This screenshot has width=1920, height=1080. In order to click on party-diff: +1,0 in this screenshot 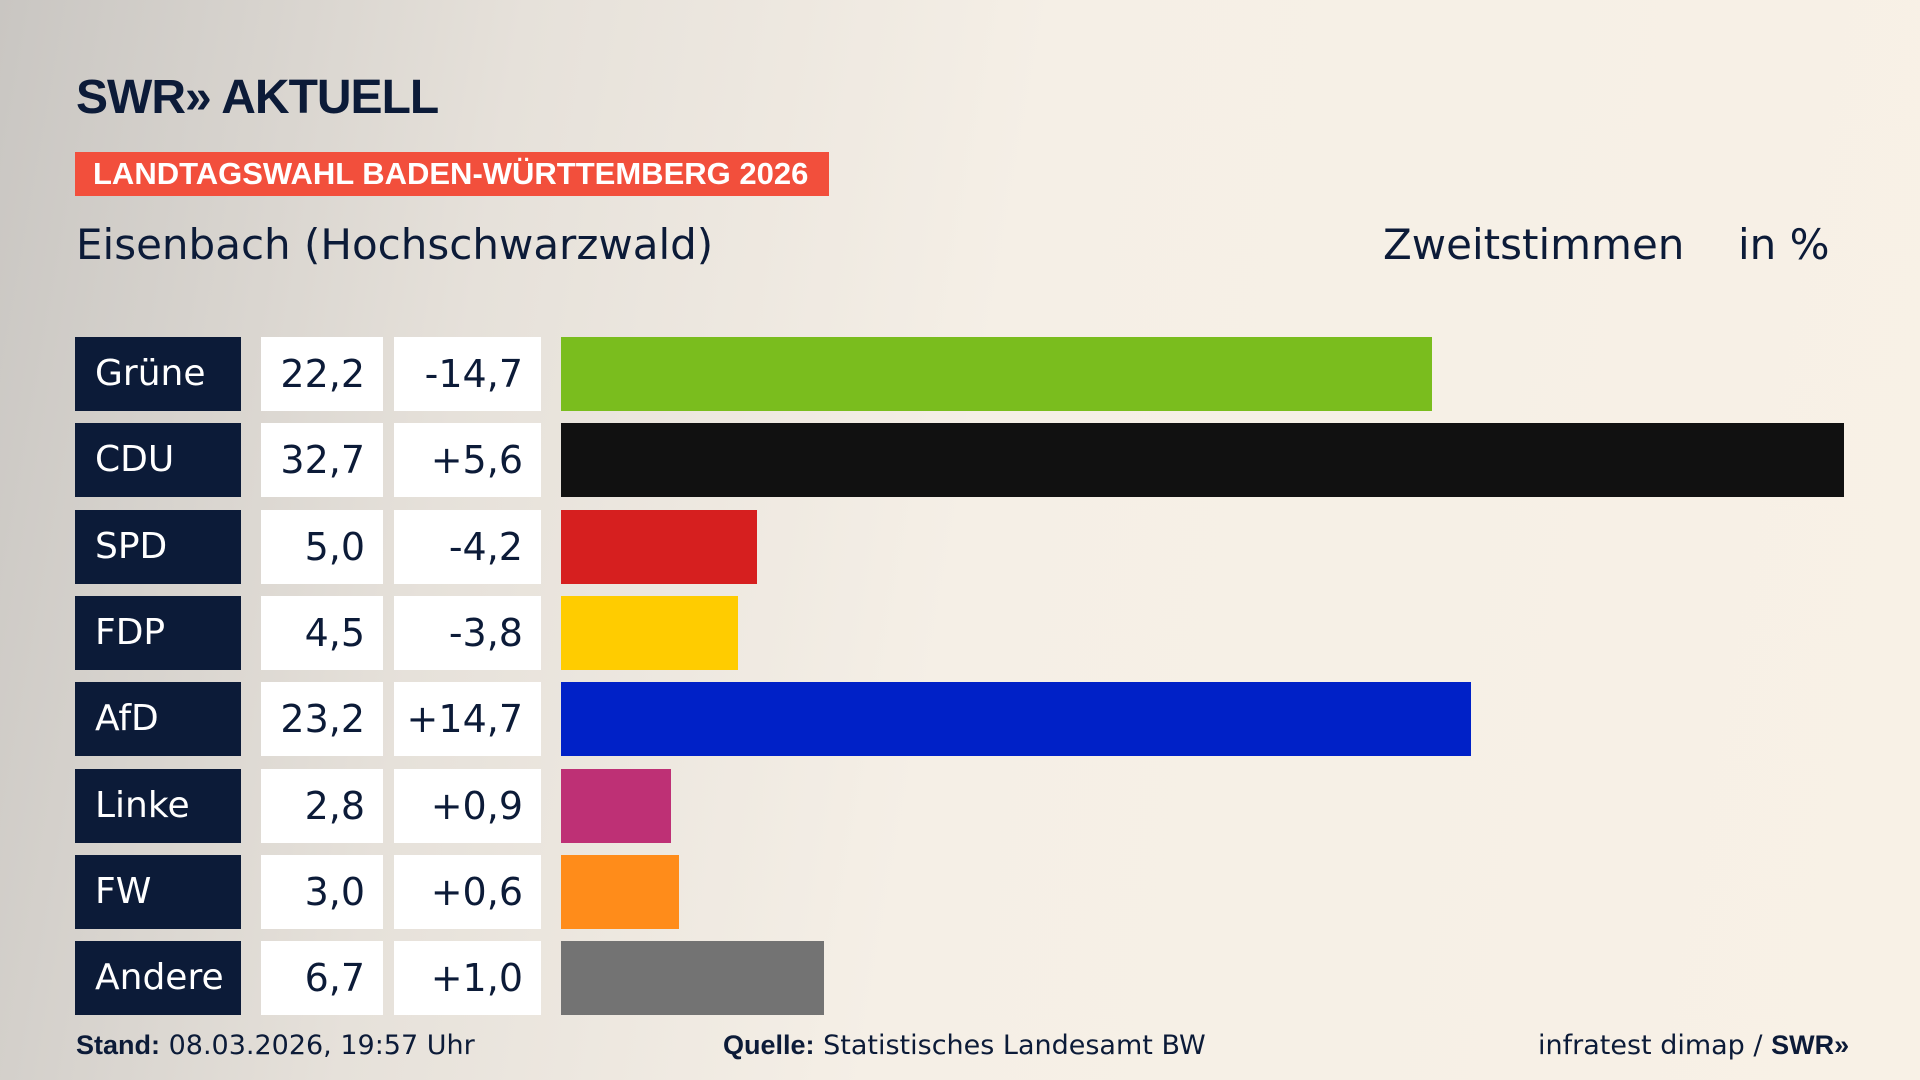, I will do `click(467, 978)`.